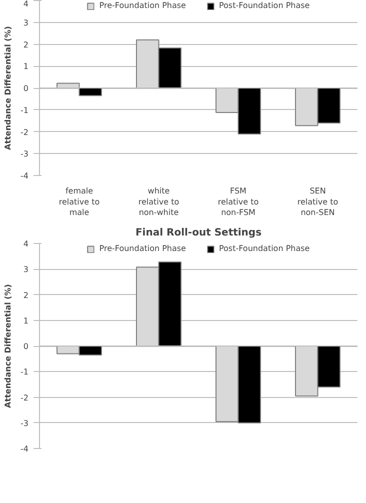 This screenshot has height=503, width=366. I want to click on x-tick-label: FSM relative to non-FSM, so click(238, 202).